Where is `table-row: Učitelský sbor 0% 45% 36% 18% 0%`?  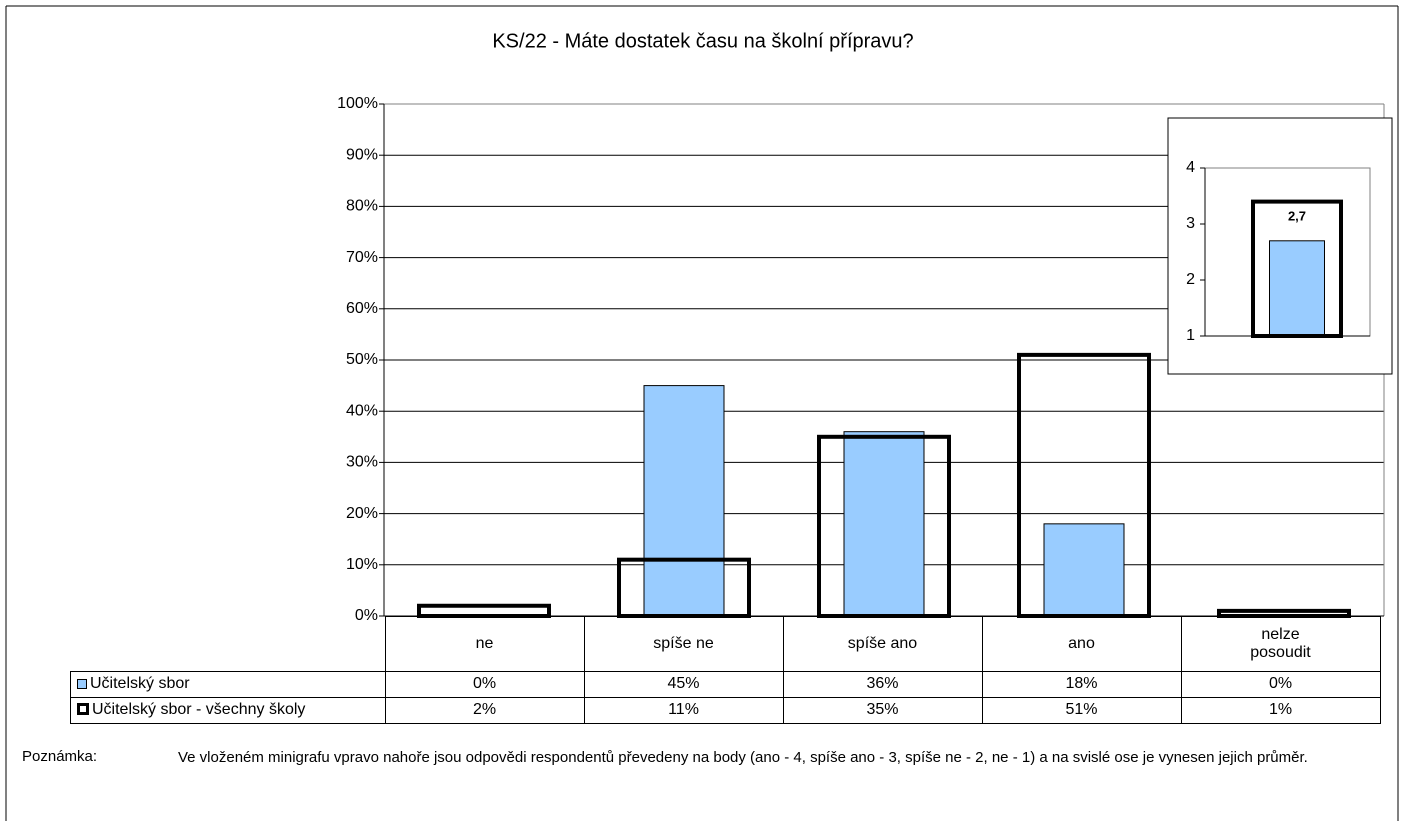 table-row: Učitelský sbor 0% 45% 36% 18% 0% is located at coordinates (725, 684).